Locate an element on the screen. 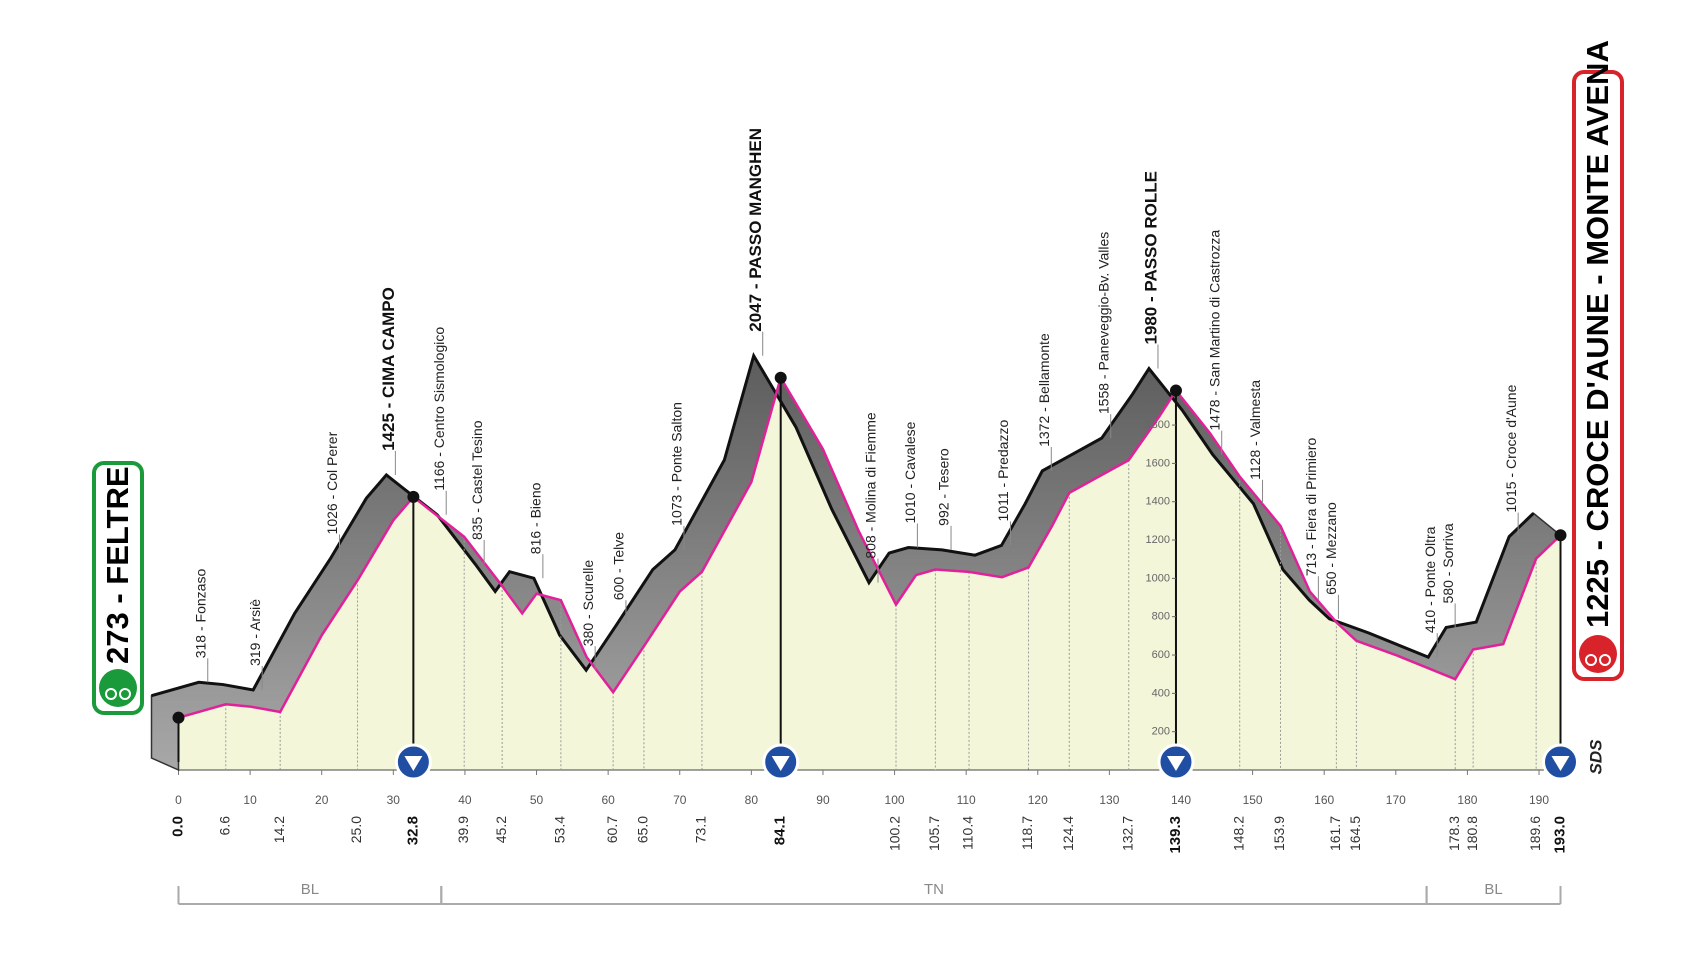 This screenshot has height=971, width=1700. place-label: 992 - Tesero is located at coordinates (944, 487).